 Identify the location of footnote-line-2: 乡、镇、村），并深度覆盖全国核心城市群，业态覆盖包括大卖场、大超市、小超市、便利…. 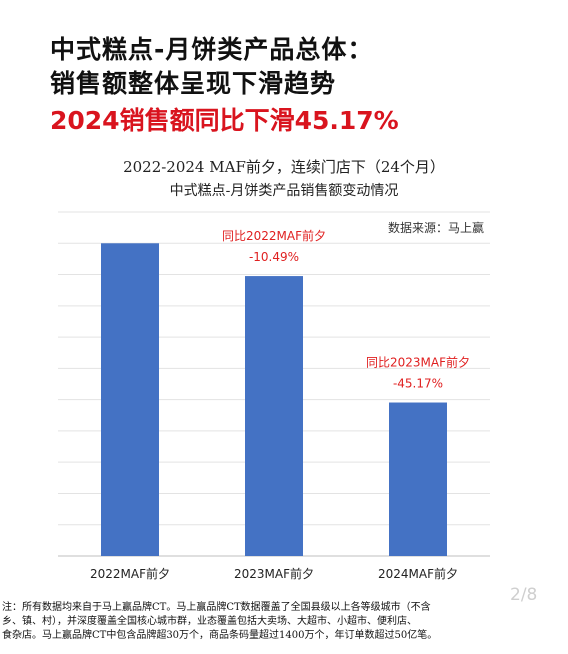
(209, 621).